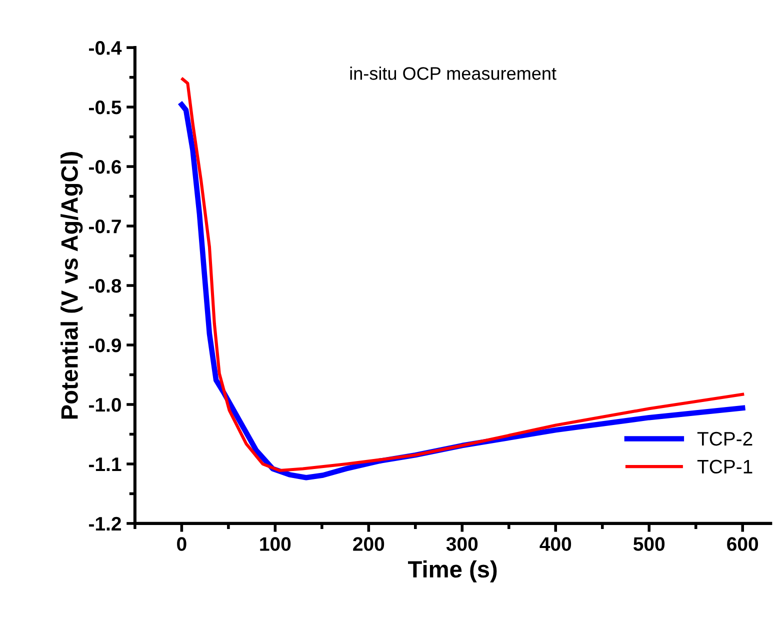 The image size is (780, 618). I want to click on x-axis-title: Time (s), so click(452, 571).